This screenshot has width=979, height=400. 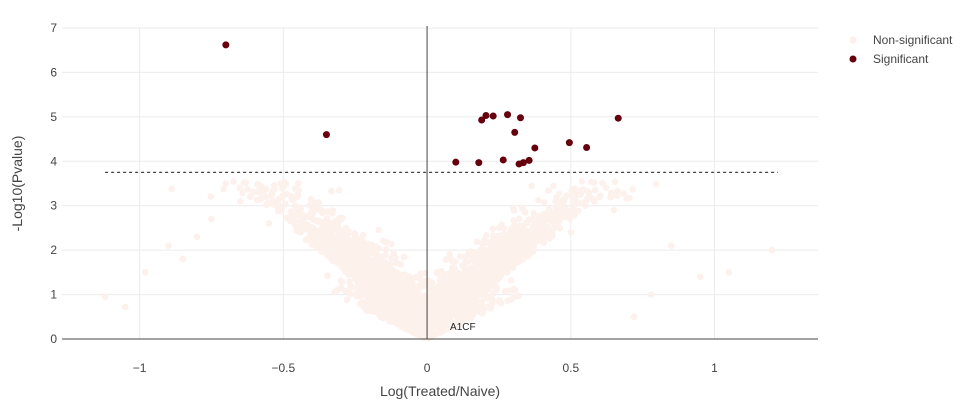 I want to click on legend-item-non-significant: Non-significant, so click(x=901, y=40).